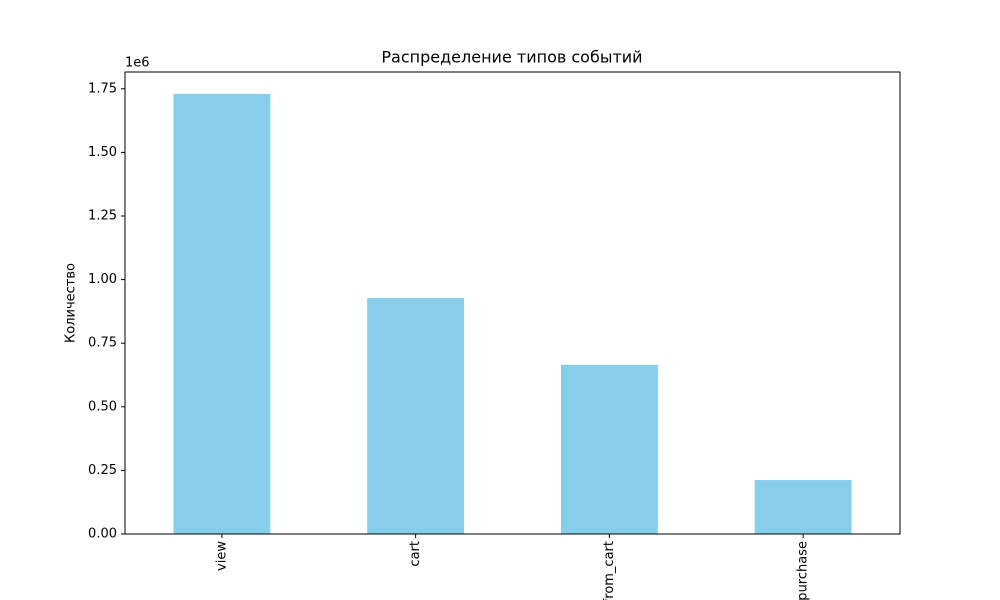 The image size is (1000, 600). Describe the element at coordinates (102, 215) in the screenshot. I see `y-tick-label: 1.25` at that location.